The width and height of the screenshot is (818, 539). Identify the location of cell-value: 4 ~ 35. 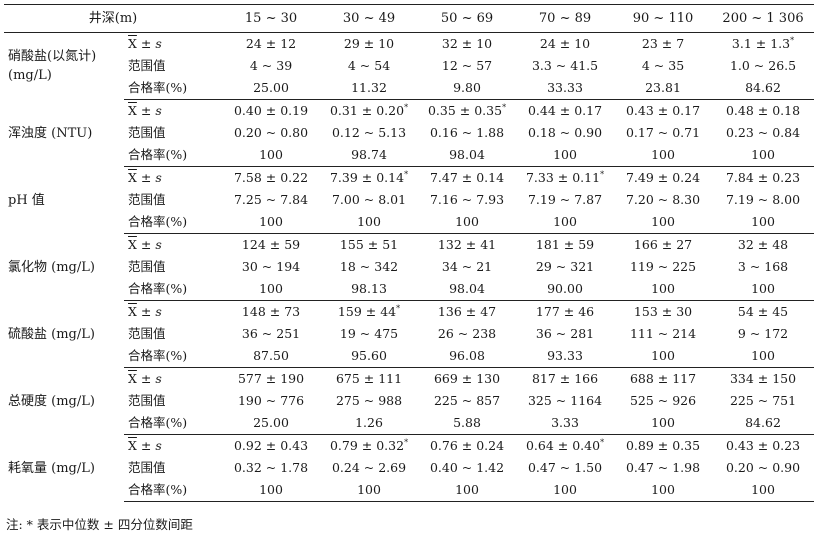
(663, 65).